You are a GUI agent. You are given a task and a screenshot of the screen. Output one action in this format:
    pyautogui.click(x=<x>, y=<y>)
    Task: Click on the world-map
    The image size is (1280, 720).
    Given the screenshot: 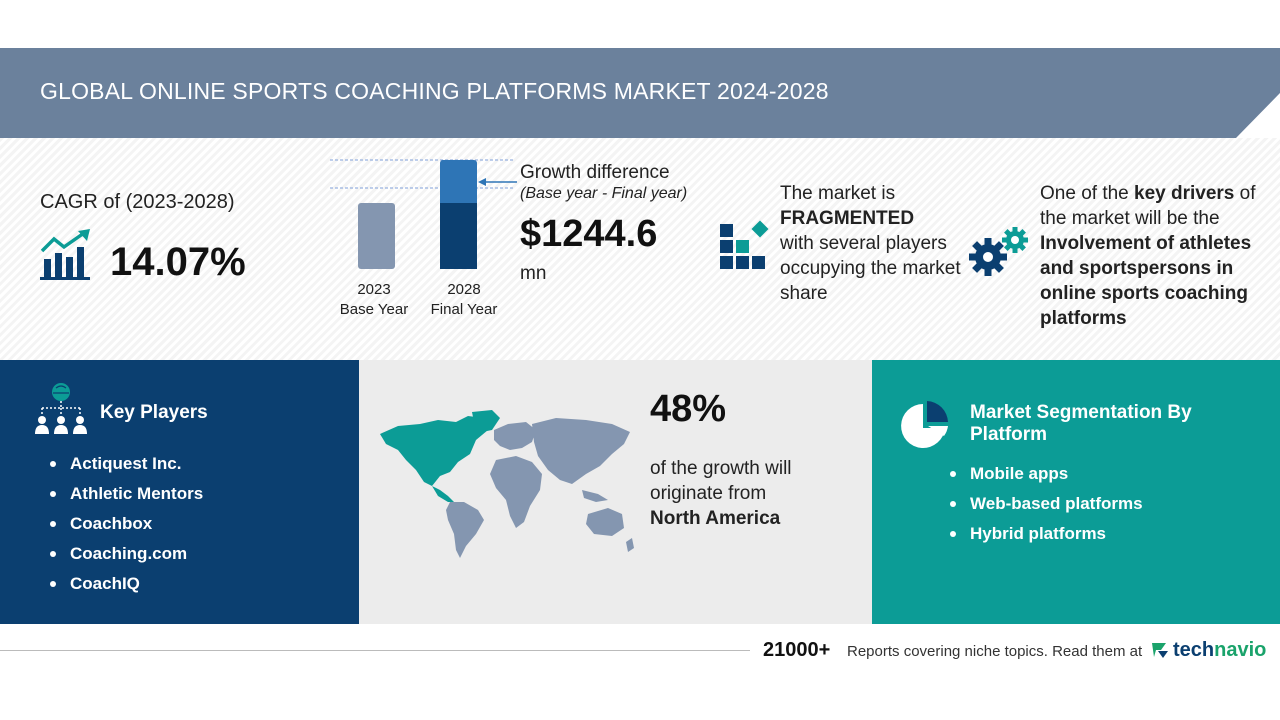 What is the action you would take?
    pyautogui.click(x=507, y=484)
    